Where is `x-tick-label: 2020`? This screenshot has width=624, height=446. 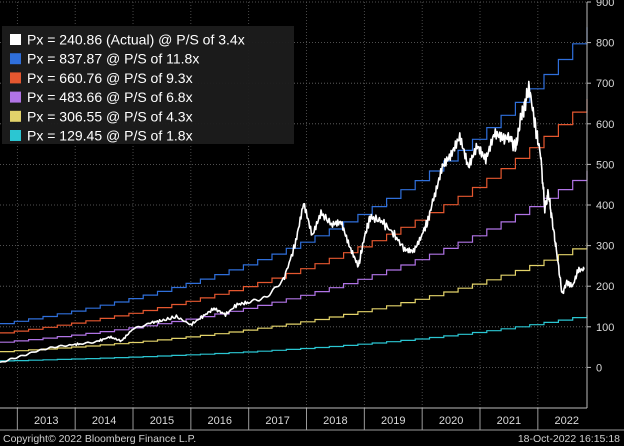 x-tick-label: 2020 is located at coordinates (451, 421).